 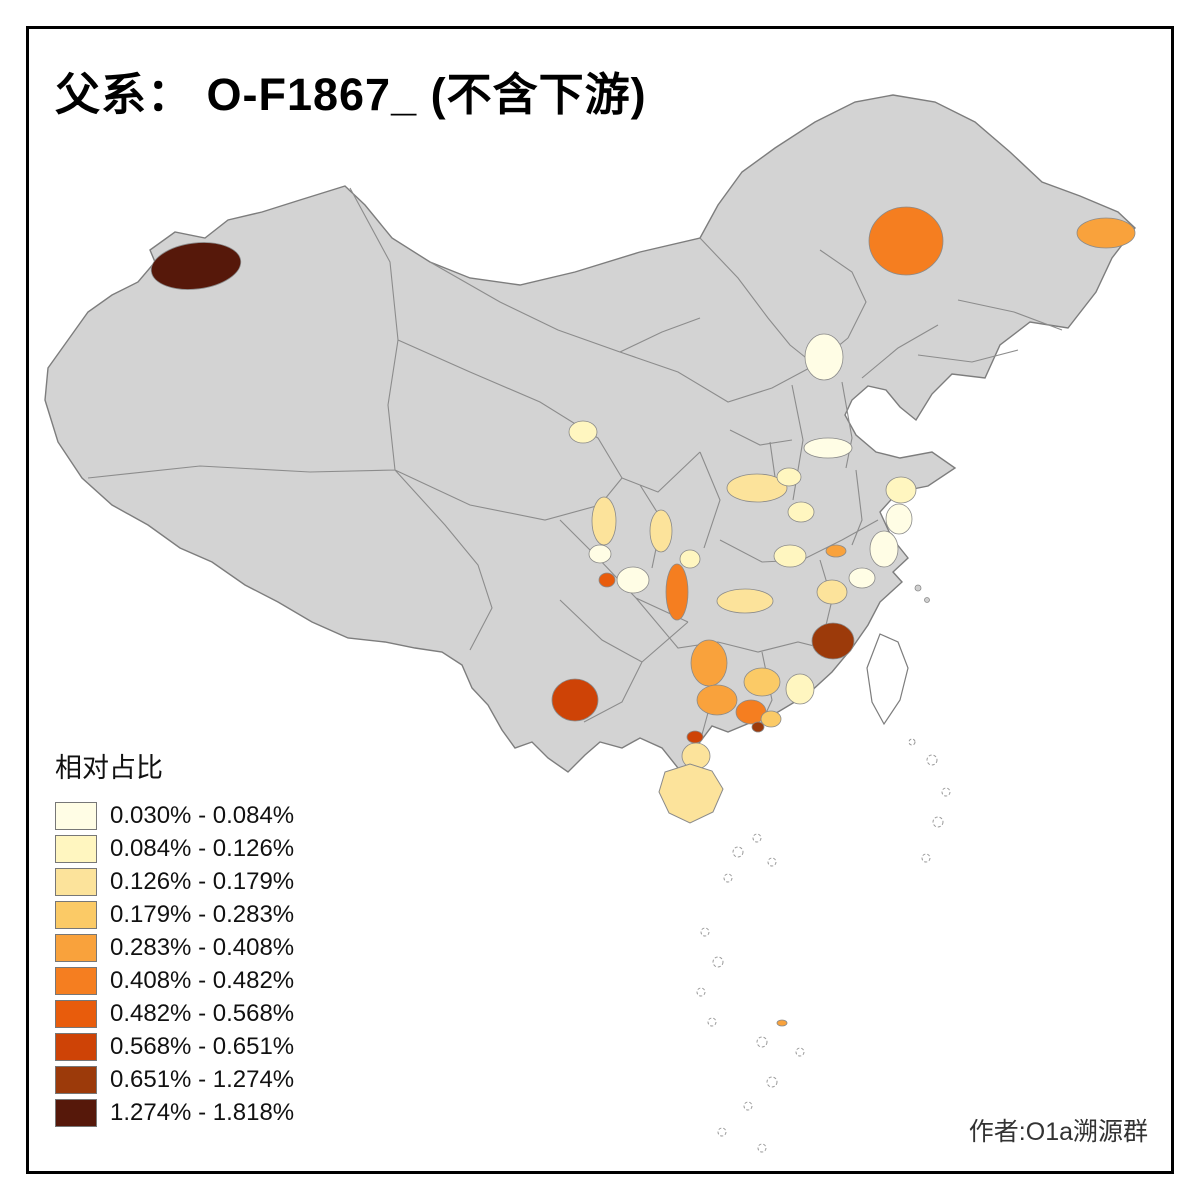 I want to click on legend-label: 0.651% - 1.274%, so click(x=202, y=1079).